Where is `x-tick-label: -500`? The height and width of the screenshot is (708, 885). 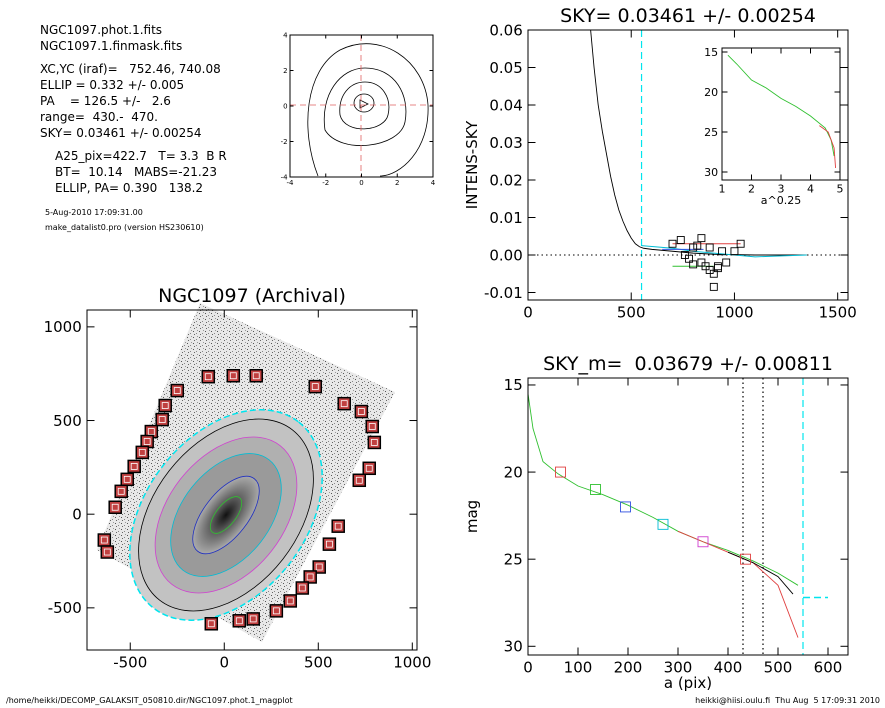
x-tick-label: -500 is located at coordinates (130, 662).